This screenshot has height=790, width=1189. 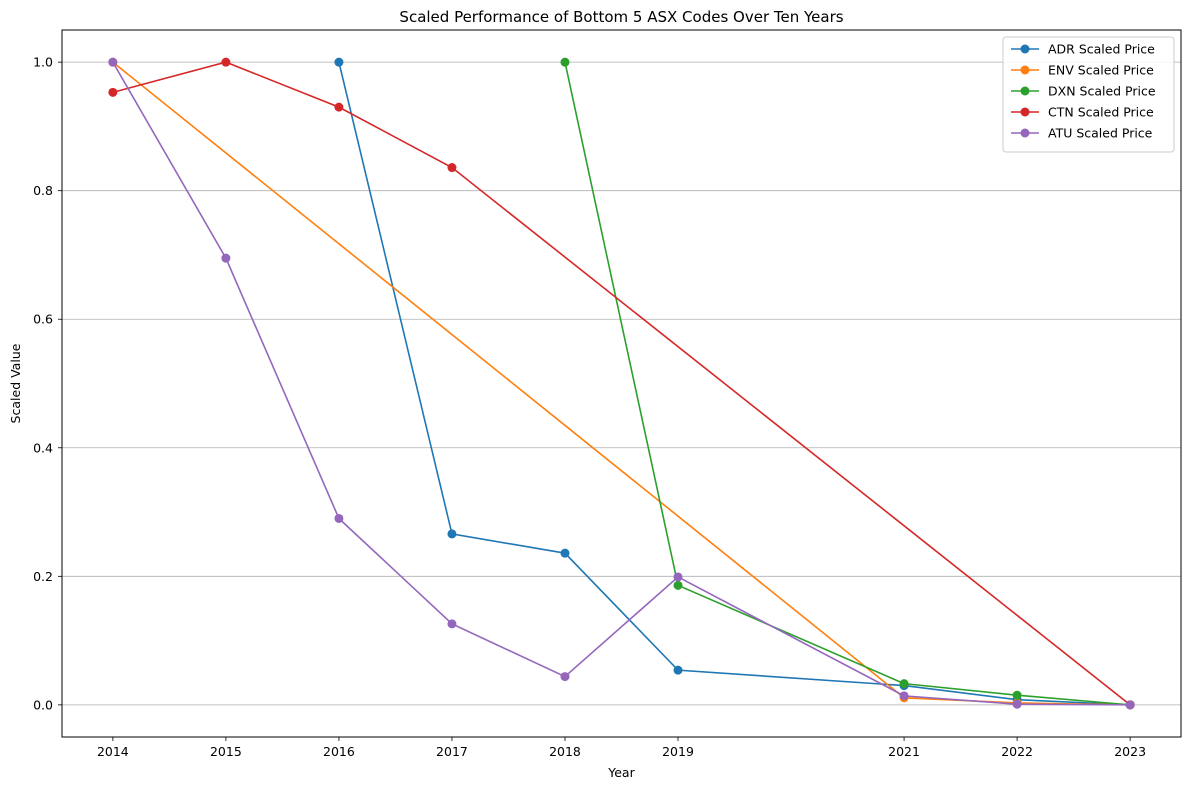 What do you see at coordinates (43, 62) in the screenshot?
I see `y-tick-label: 1.0` at bounding box center [43, 62].